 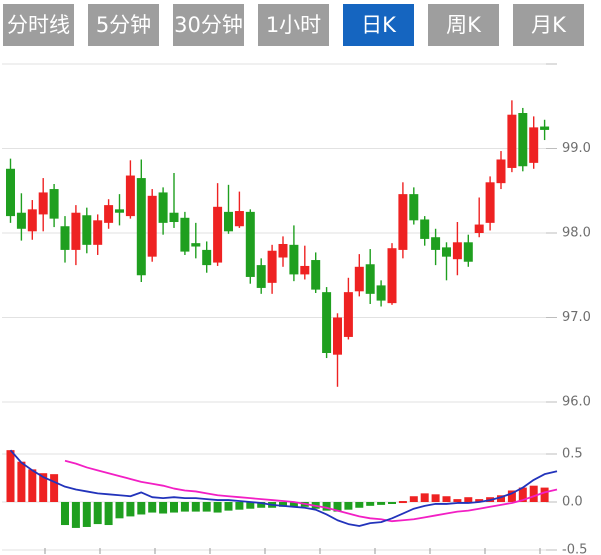 What do you see at coordinates (576, 402) in the screenshot?
I see `price-axis-label: 96.0` at bounding box center [576, 402].